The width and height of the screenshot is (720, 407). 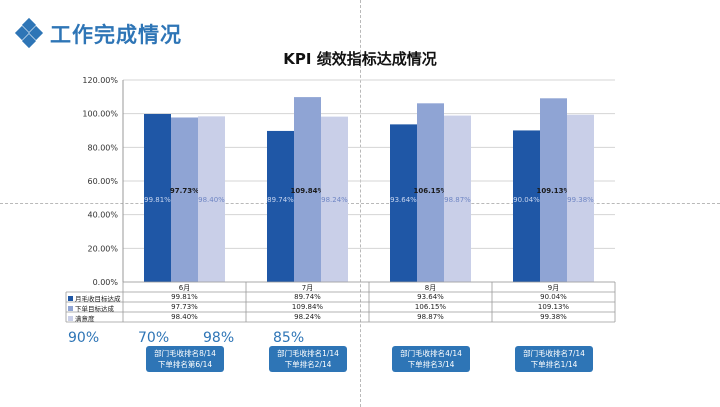 I want to click on legend-entry: 满意度, so click(x=81, y=318).